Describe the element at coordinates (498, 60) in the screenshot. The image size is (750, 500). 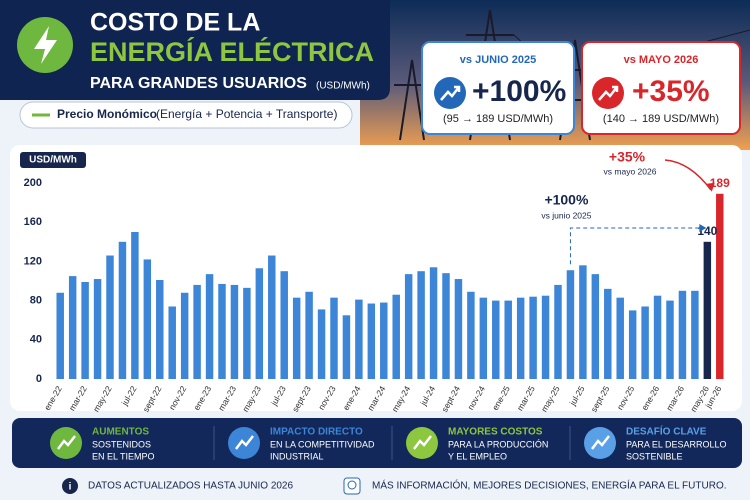
I see `card-label: vs JUNIO 2025` at that location.